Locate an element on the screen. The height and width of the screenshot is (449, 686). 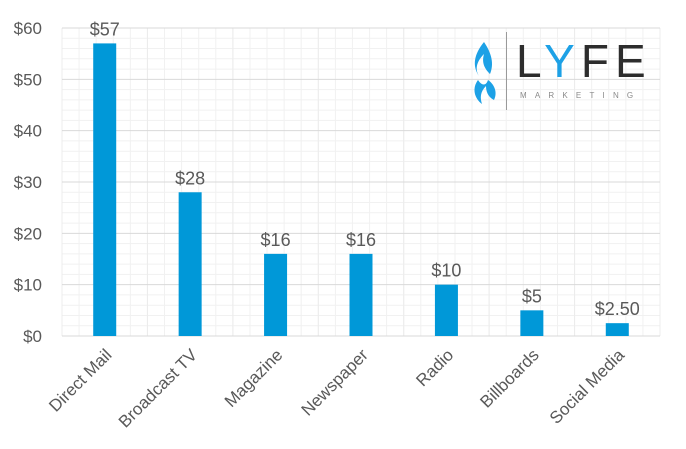
category-label: Broadcast TV is located at coordinates (158, 388).